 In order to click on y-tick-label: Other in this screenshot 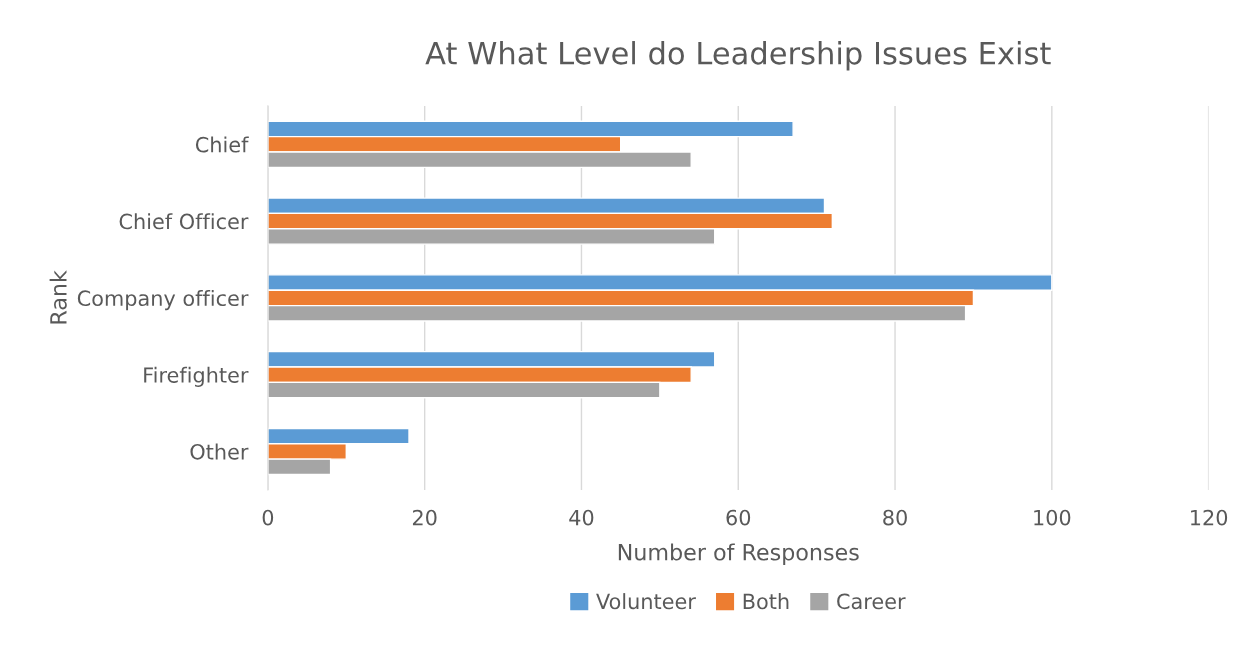, I will do `click(219, 451)`.